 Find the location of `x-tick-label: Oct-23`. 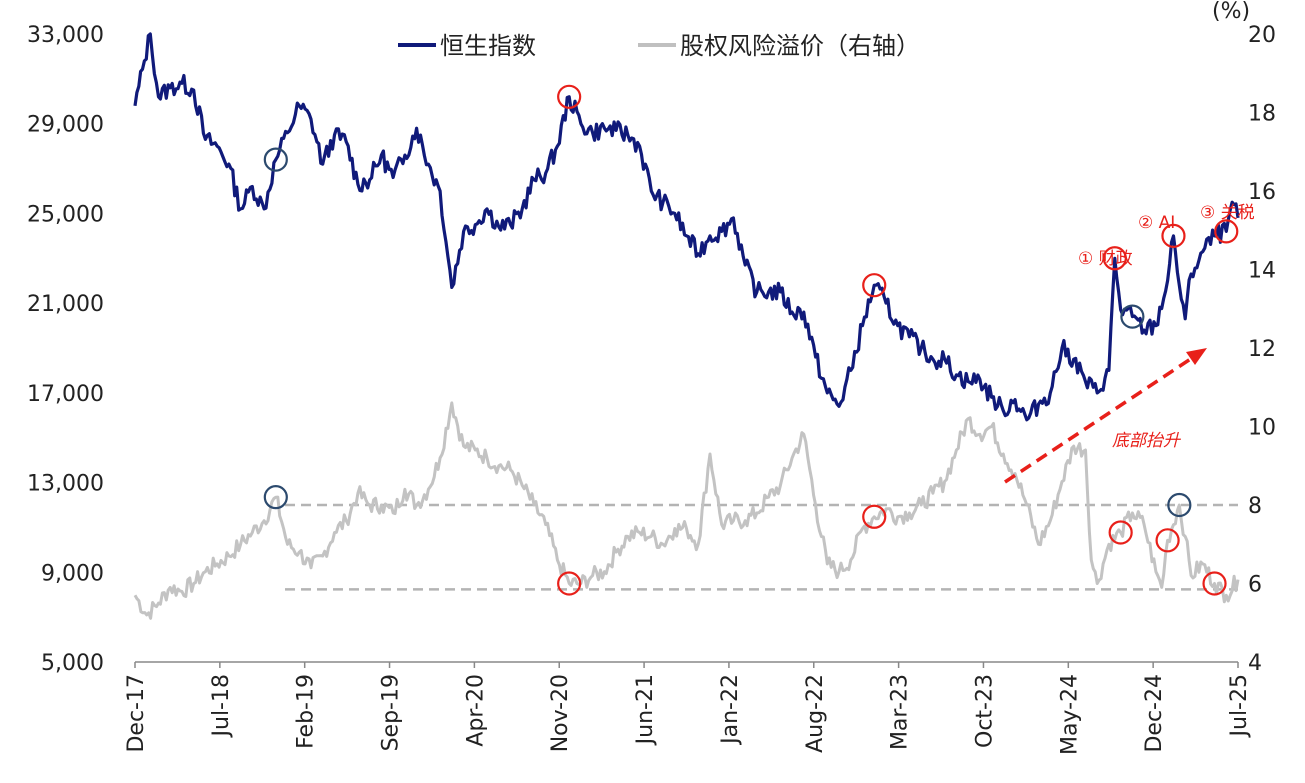

x-tick-label: Oct-23 is located at coordinates (984, 711).